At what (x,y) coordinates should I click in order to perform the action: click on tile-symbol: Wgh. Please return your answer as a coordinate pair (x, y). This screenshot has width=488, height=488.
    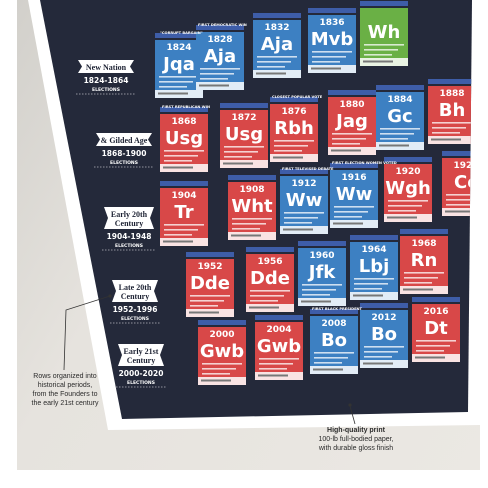
    Looking at the image, I should click on (408, 188).